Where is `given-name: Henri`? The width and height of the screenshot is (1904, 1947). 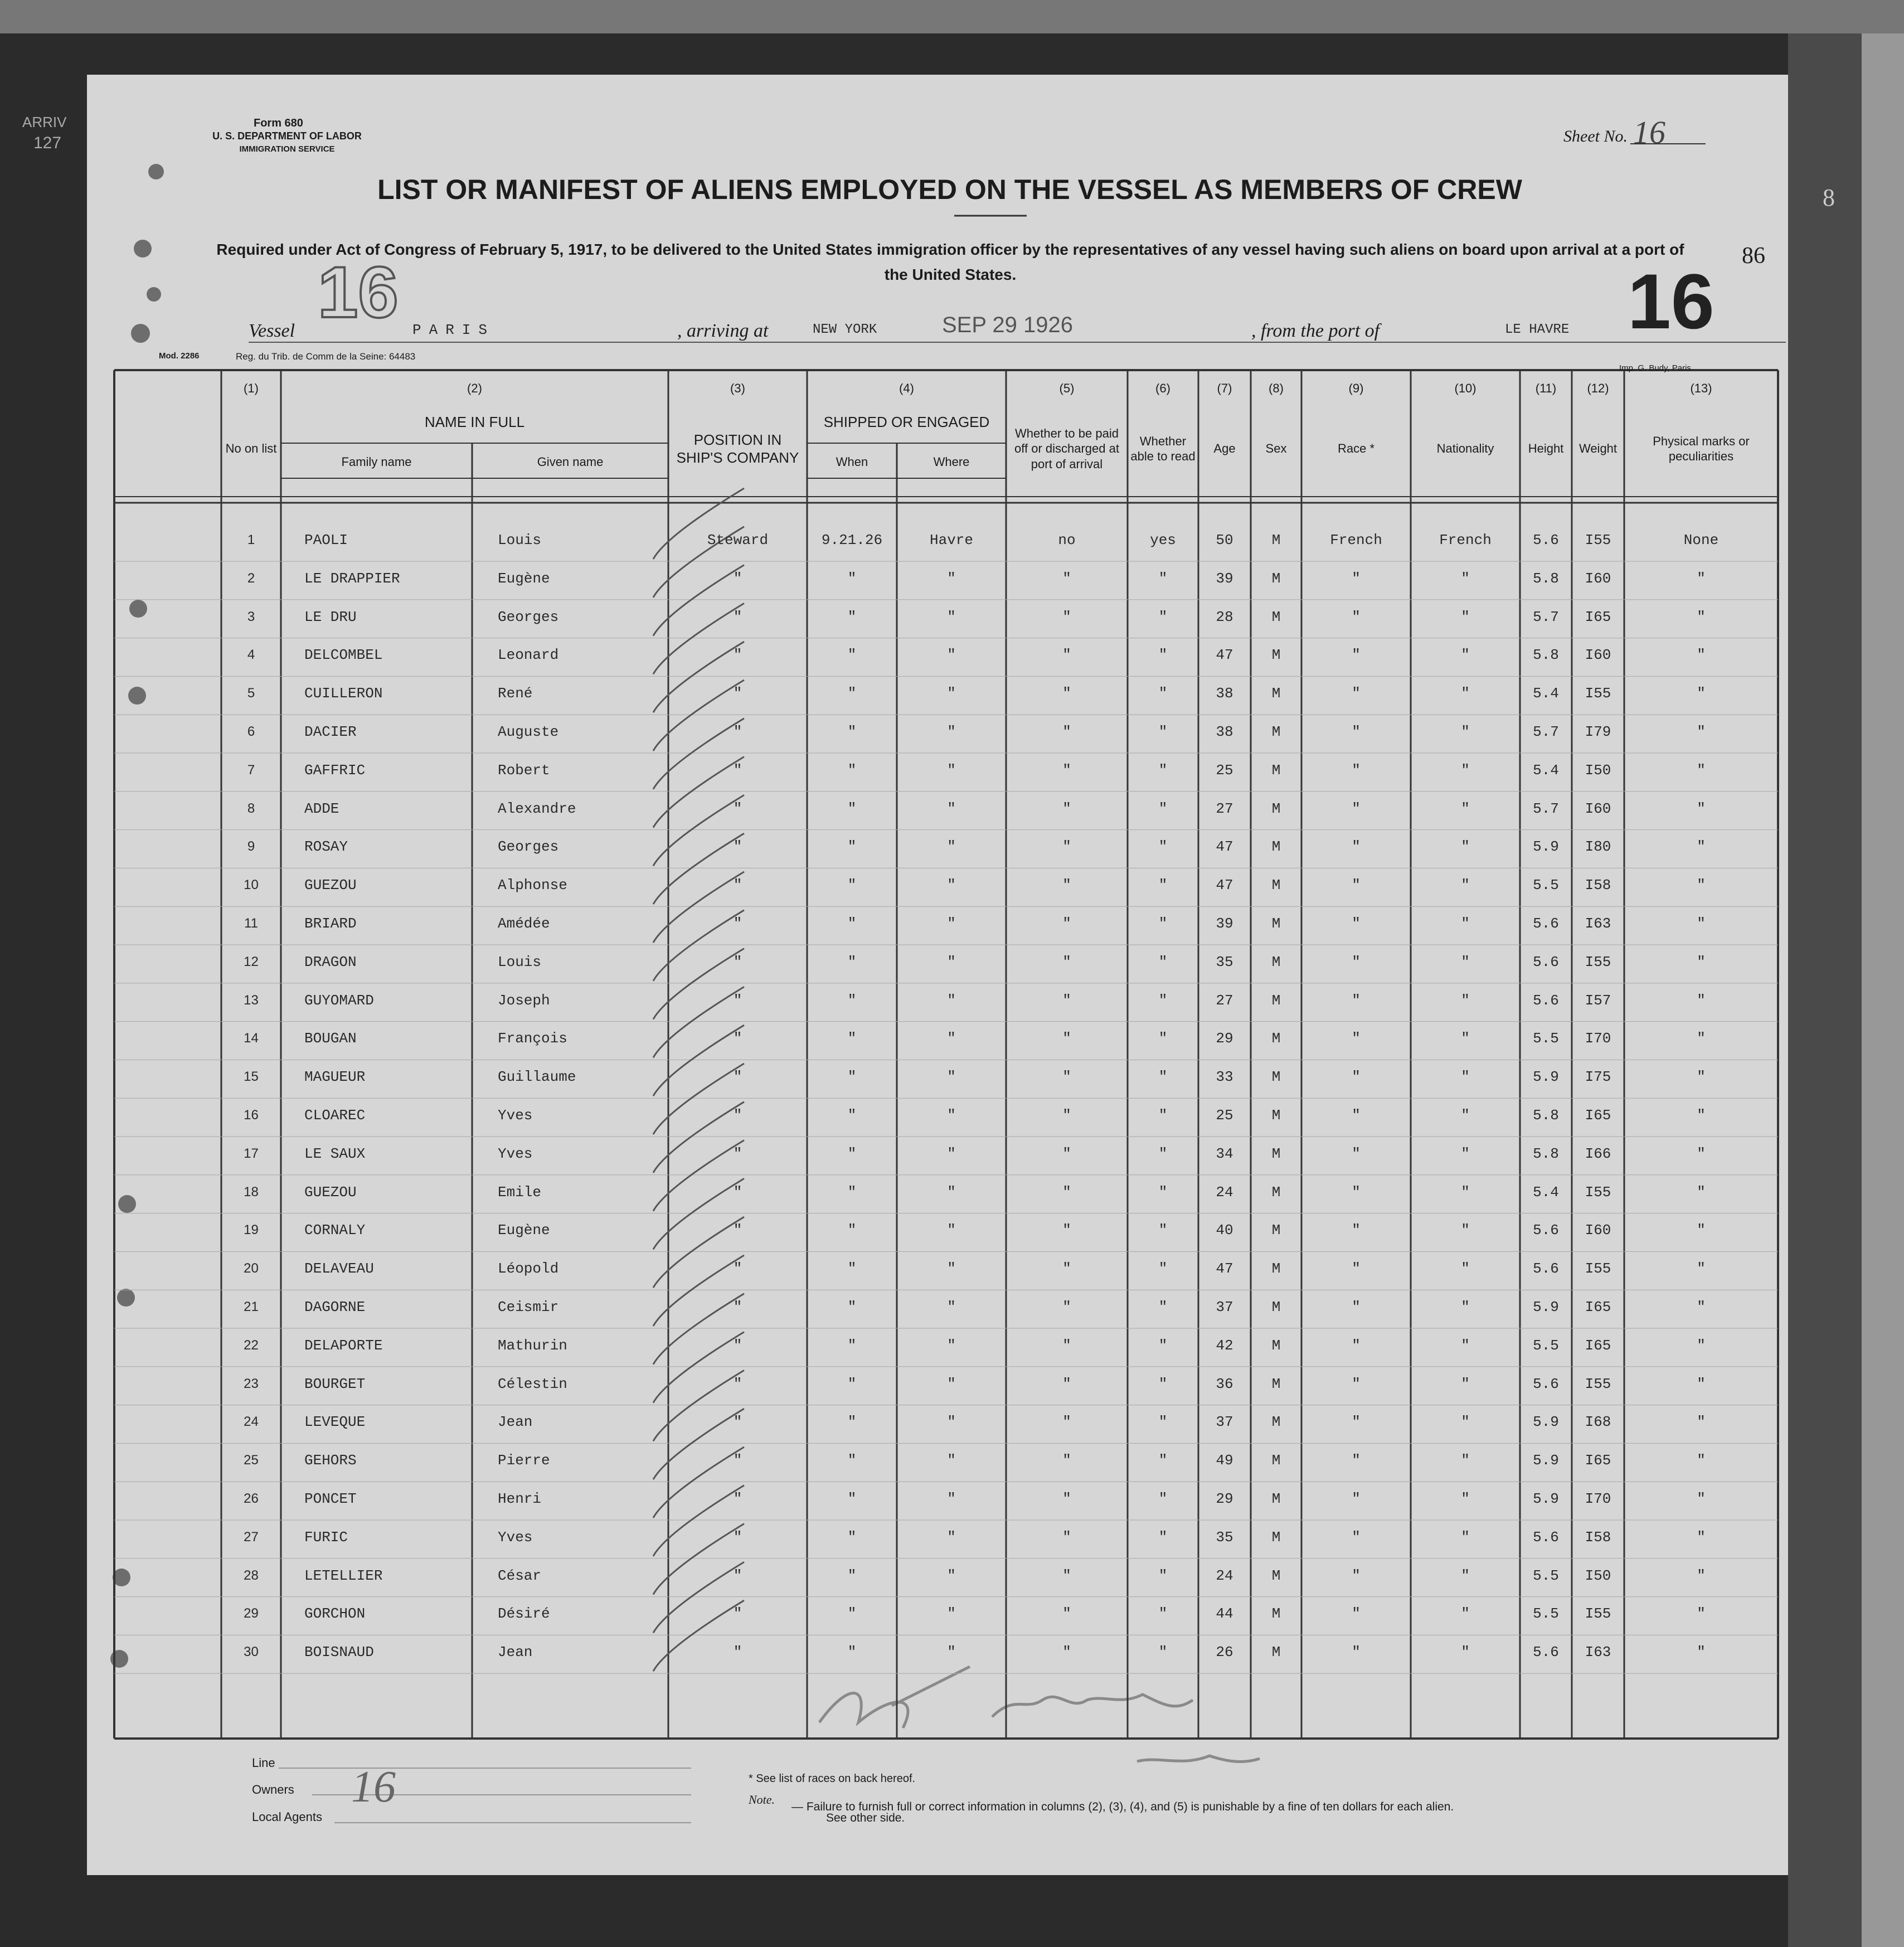
given-name: Henri is located at coordinates (520, 1498).